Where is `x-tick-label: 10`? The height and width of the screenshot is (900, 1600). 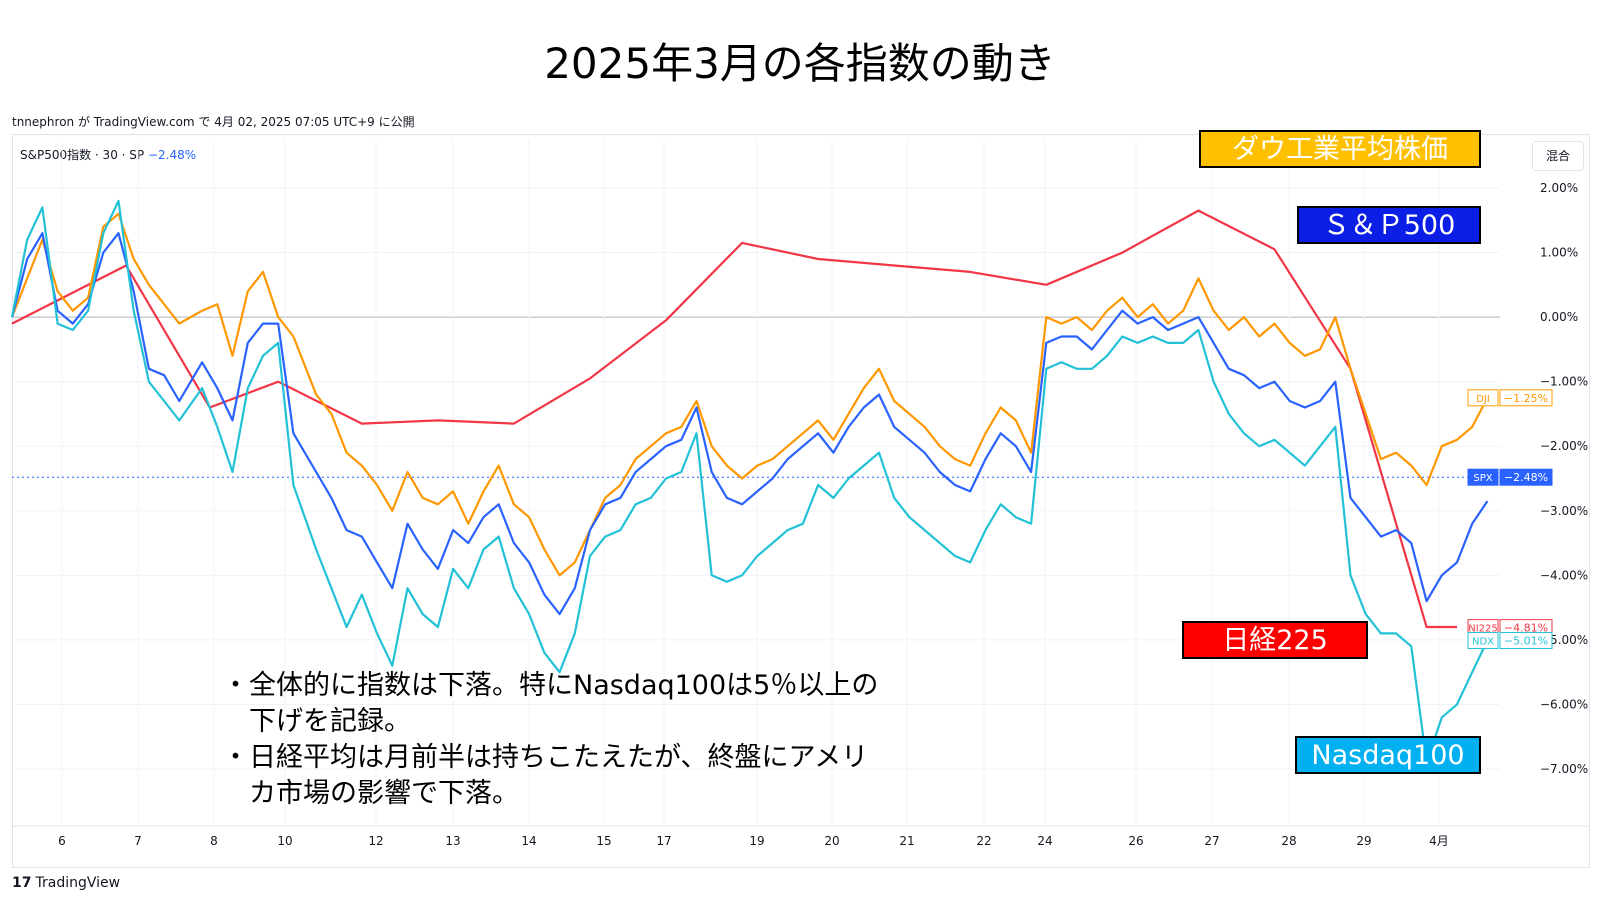
x-tick-label: 10 is located at coordinates (284, 841).